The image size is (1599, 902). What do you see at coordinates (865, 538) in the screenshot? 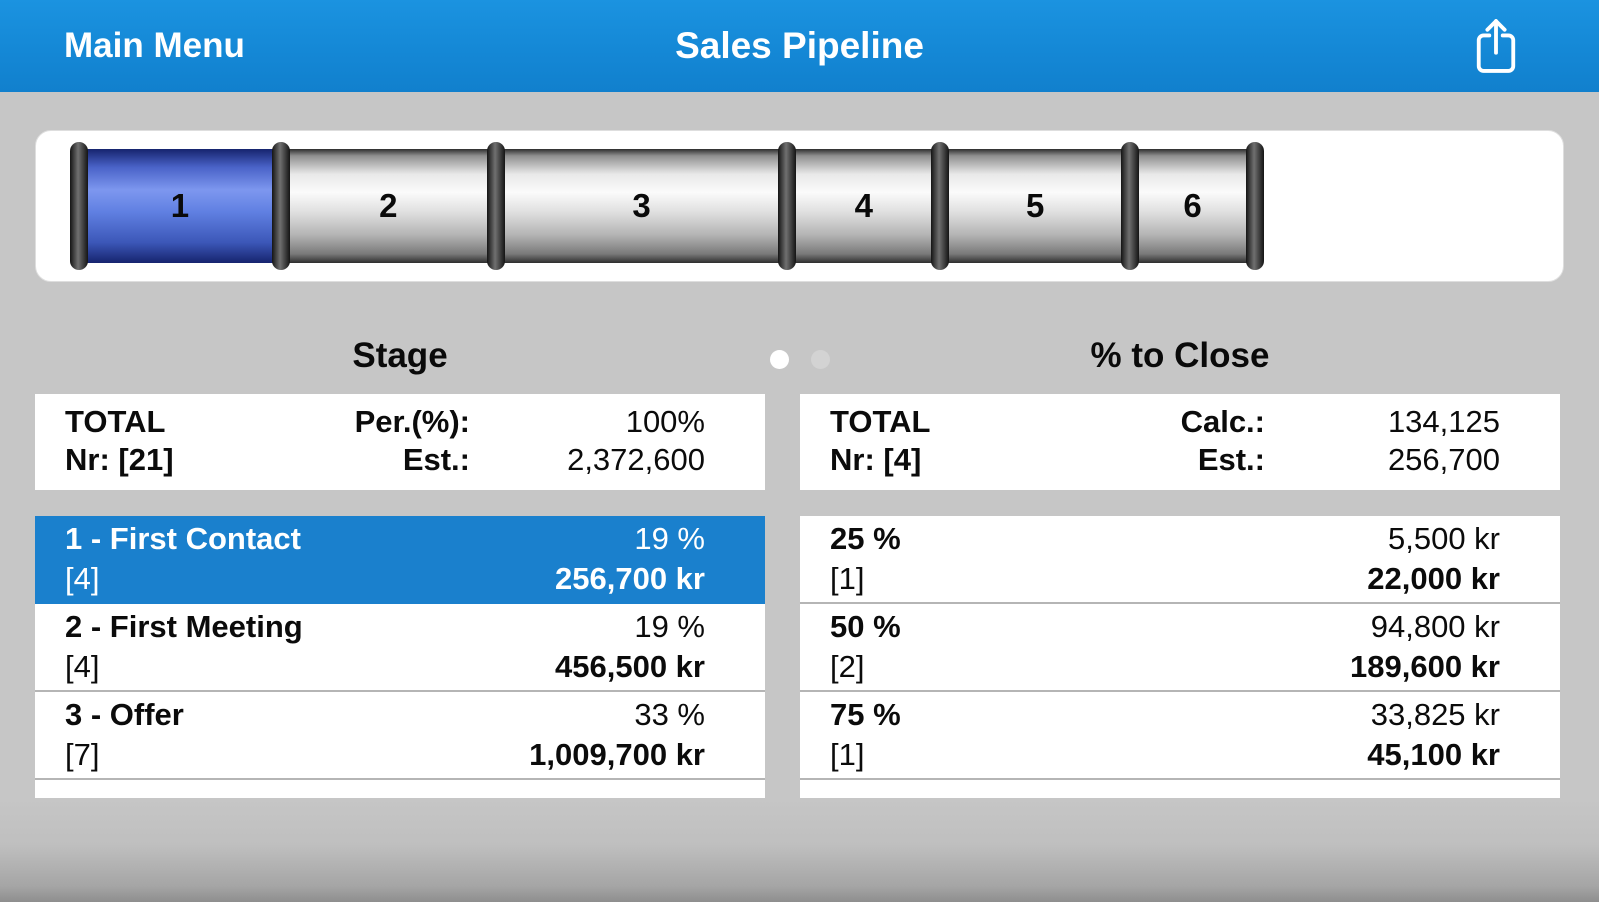
I see `close-name: 25 %` at bounding box center [865, 538].